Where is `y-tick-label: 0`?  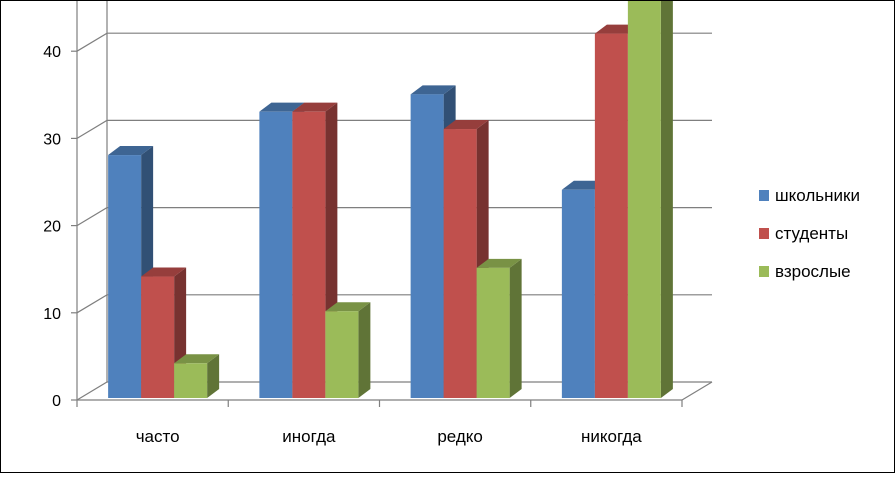 y-tick-label: 0 is located at coordinates (56, 401).